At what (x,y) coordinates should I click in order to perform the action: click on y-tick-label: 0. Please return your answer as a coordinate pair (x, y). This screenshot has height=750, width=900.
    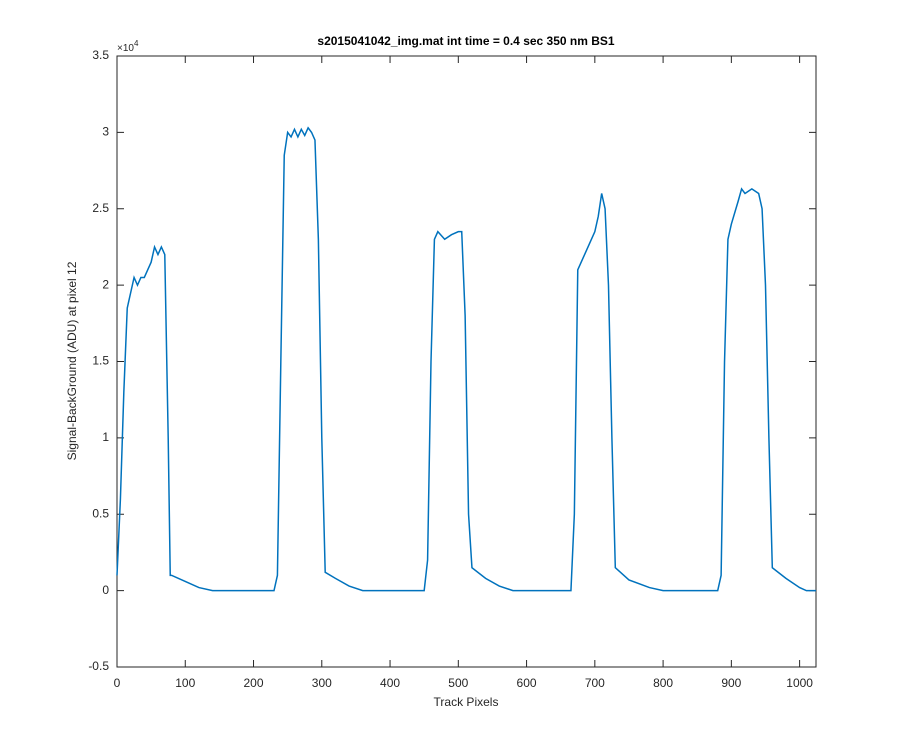
    Looking at the image, I should click on (105, 590).